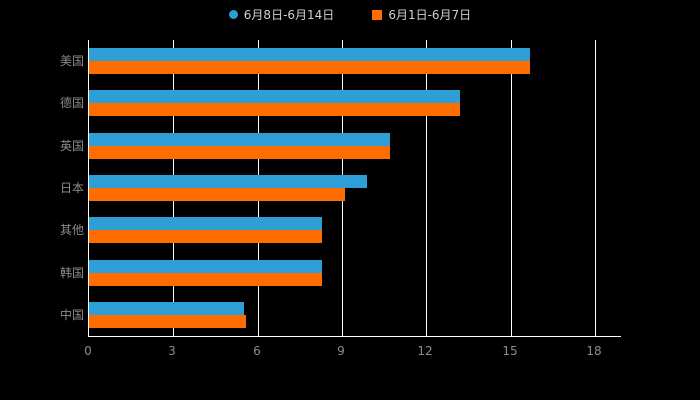 This screenshot has height=400, width=700. What do you see at coordinates (71, 273) in the screenshot?
I see `y-axis-label-韩国: 韩国` at bounding box center [71, 273].